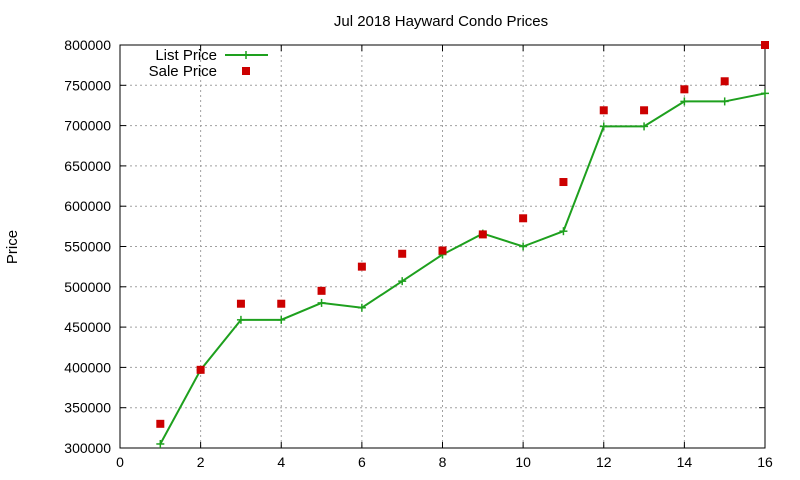  What do you see at coordinates (523, 462) in the screenshot?
I see `x-tick-label: 10` at bounding box center [523, 462].